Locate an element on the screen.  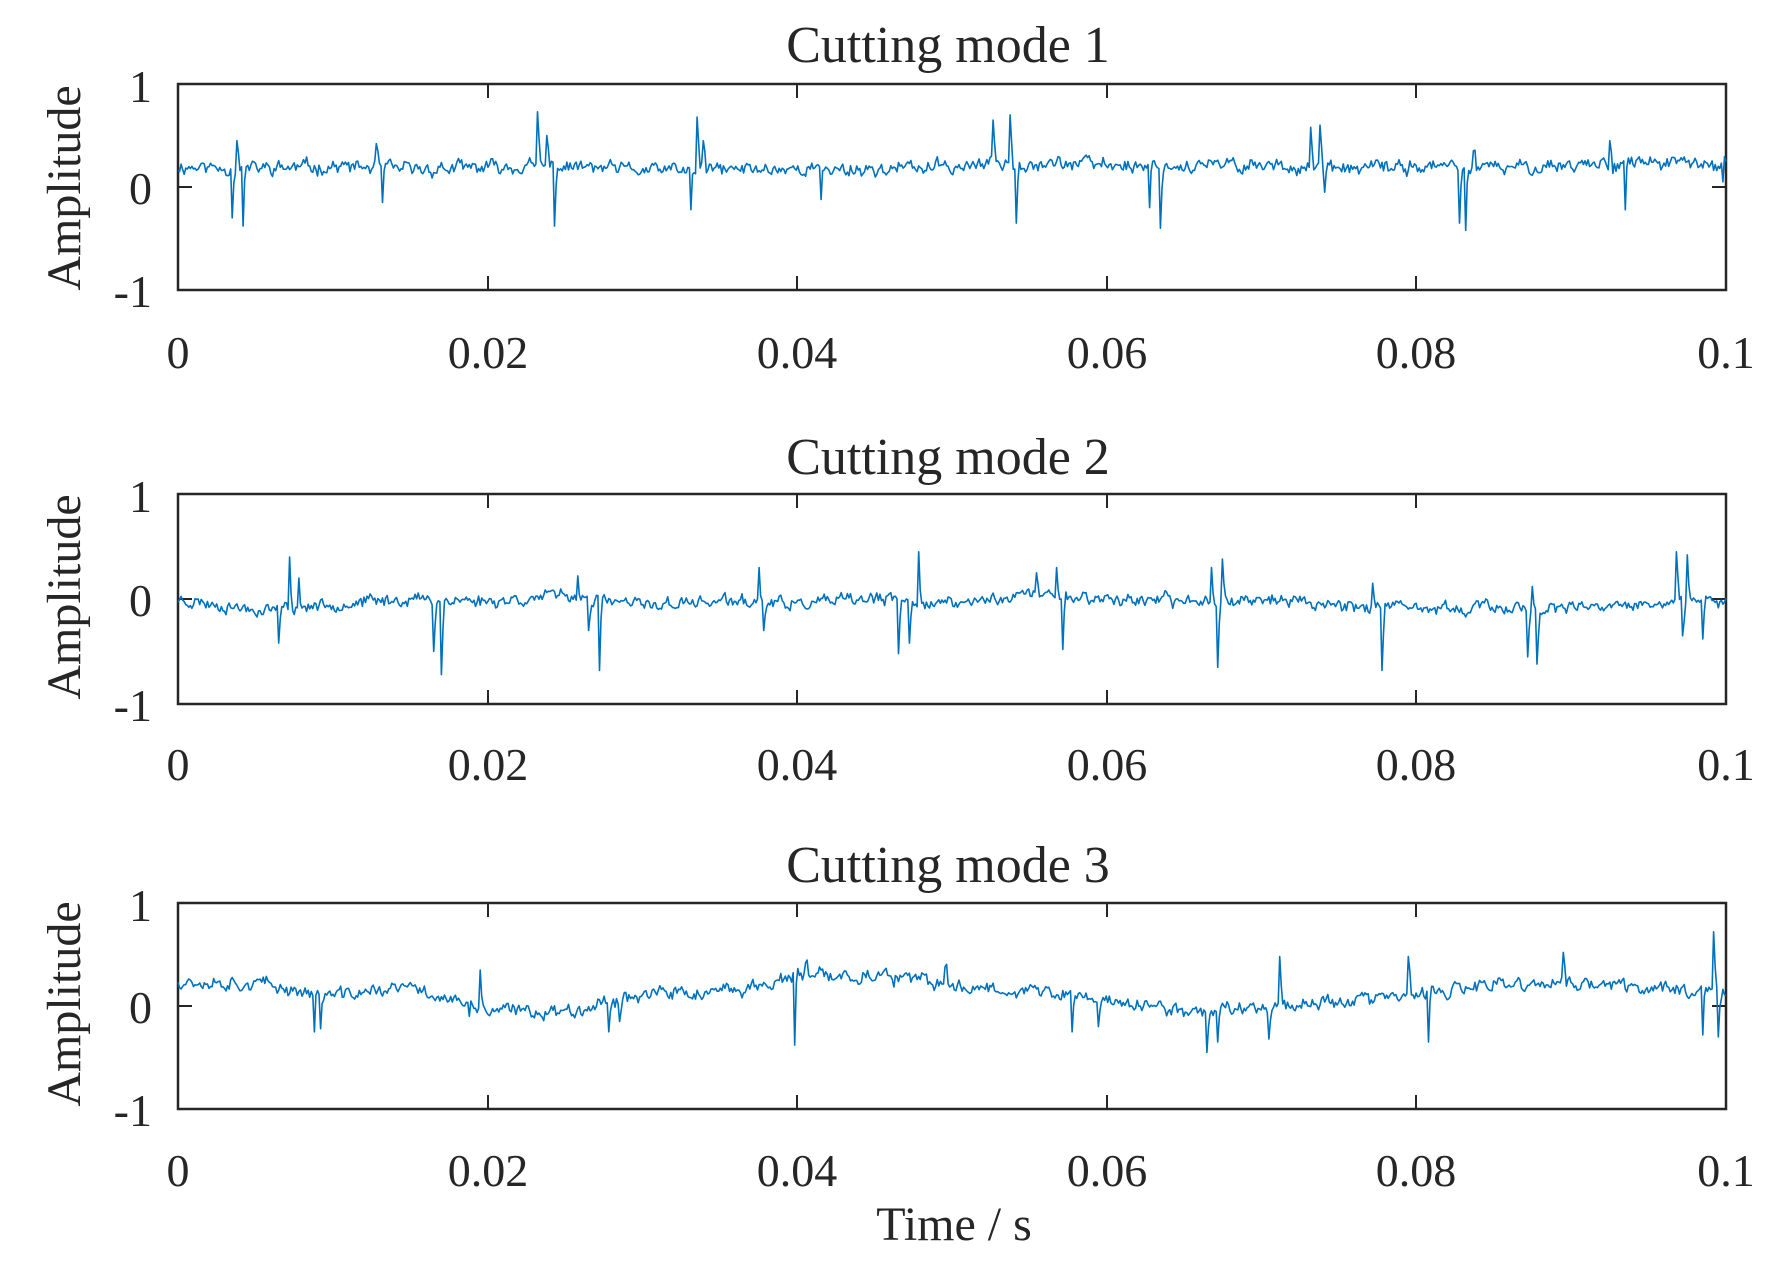
x-axis-label: Time / s is located at coordinates (954, 1224).